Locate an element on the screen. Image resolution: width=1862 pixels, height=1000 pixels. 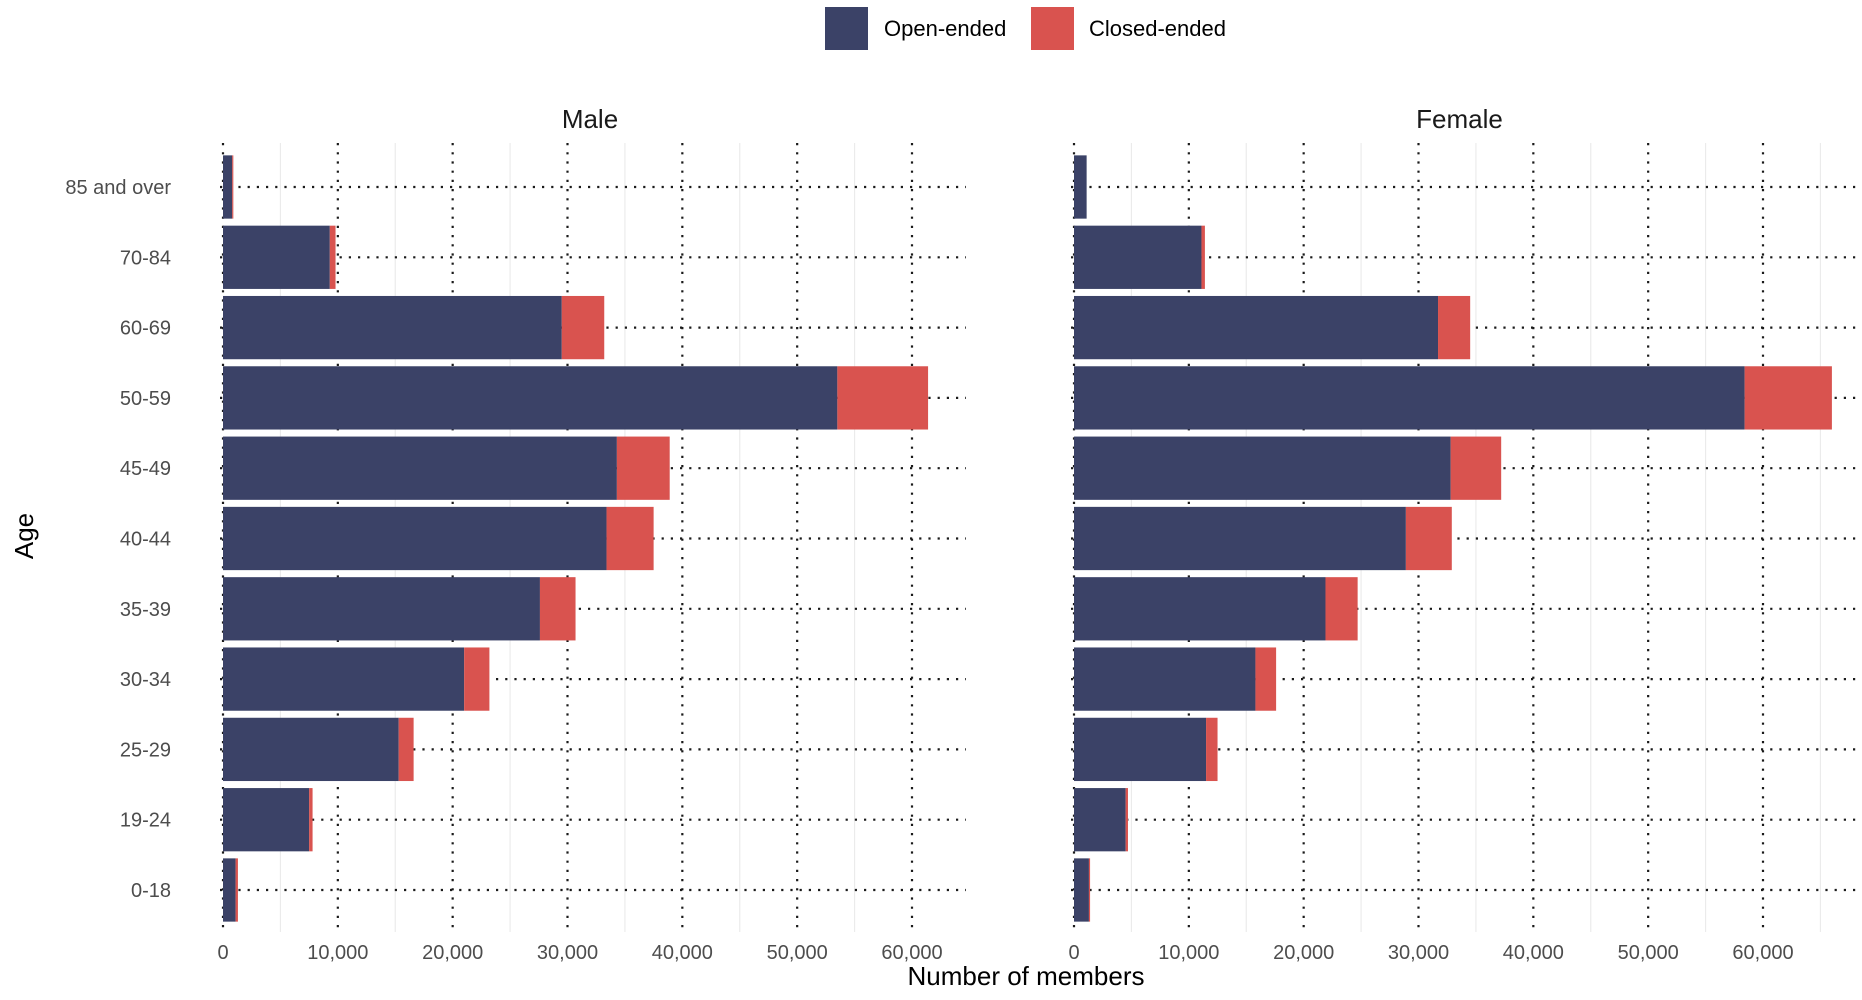
x-axis-female: 0 10,000 20,000 30,000 40,000 50,000 60,000 is located at coordinates (1430, 953).